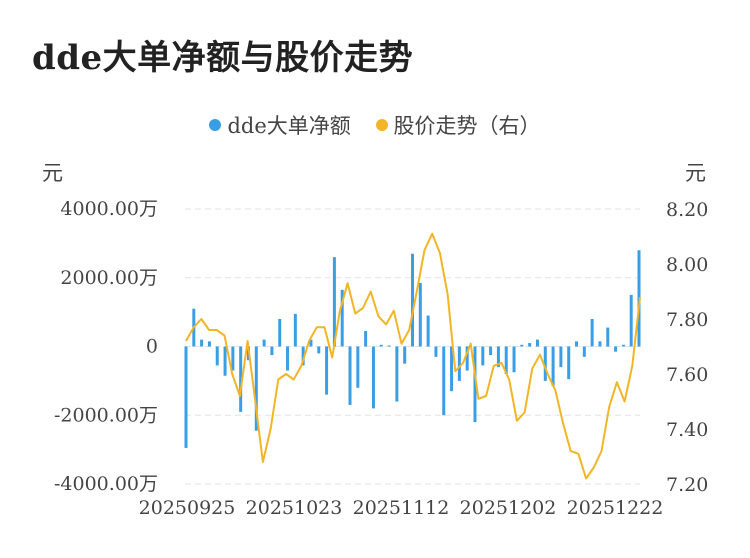 This screenshot has height=558, width=750. What do you see at coordinates (687, 320) in the screenshot?
I see `right-tick-label-2: 7.80` at bounding box center [687, 320].